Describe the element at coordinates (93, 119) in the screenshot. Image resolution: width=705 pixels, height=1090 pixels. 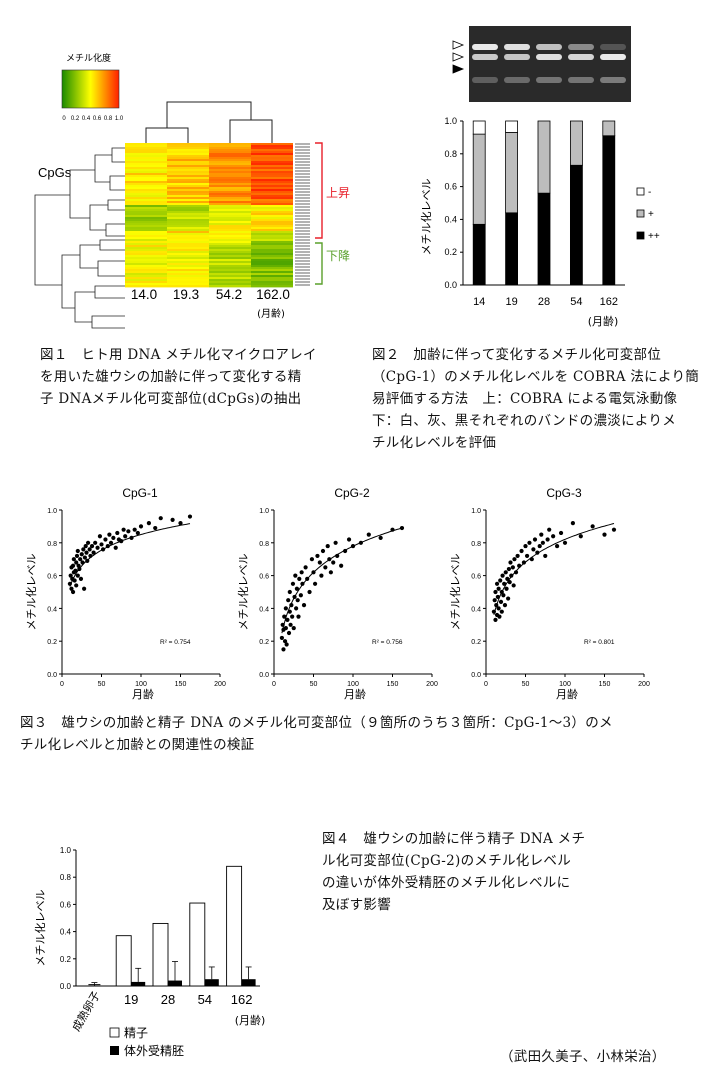
I see `fig1-color-key-ticks: 0 0.2 0.4 0.6 0.8 1.0` at that location.